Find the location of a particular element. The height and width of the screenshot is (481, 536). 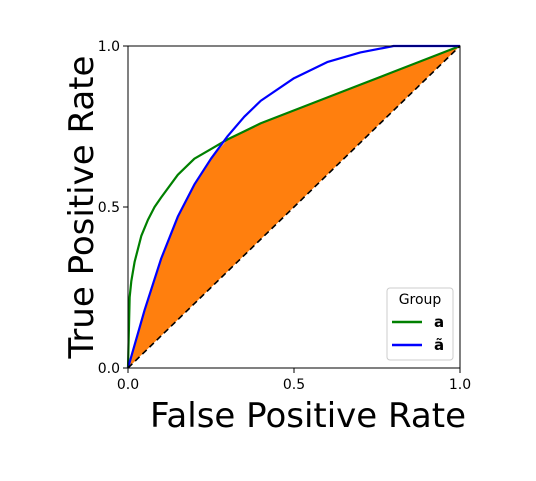

y-axis-label: True Positive Rate is located at coordinates (82, 208).